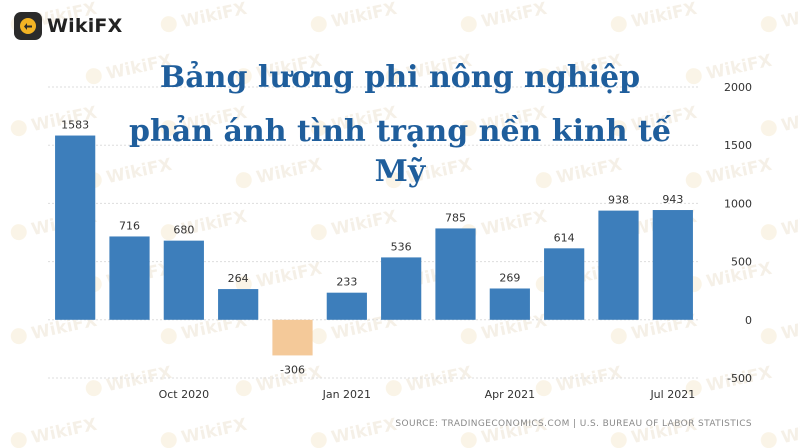 Image resolution: width=800 pixels, height=448 pixels. Describe the element at coordinates (672, 394) in the screenshot. I see `x-tick-label: Jul 2021` at that location.